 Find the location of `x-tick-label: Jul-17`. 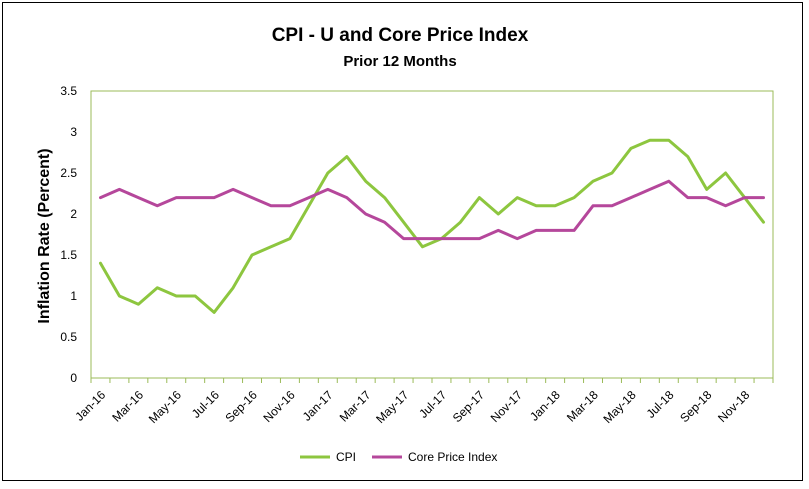

x-tick-label: Jul-17 is located at coordinates (432, 404).